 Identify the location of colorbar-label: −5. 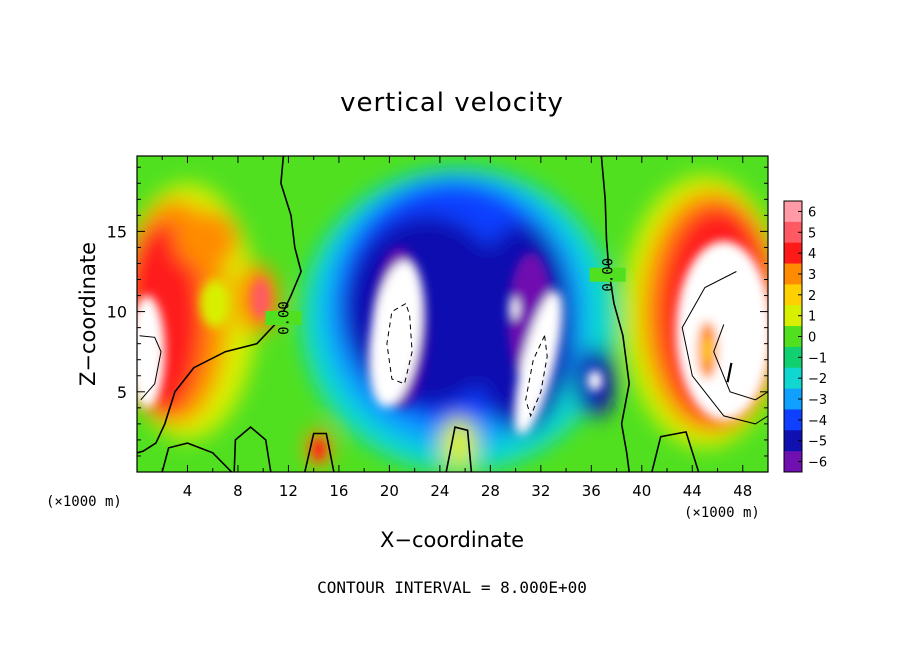
(817, 442).